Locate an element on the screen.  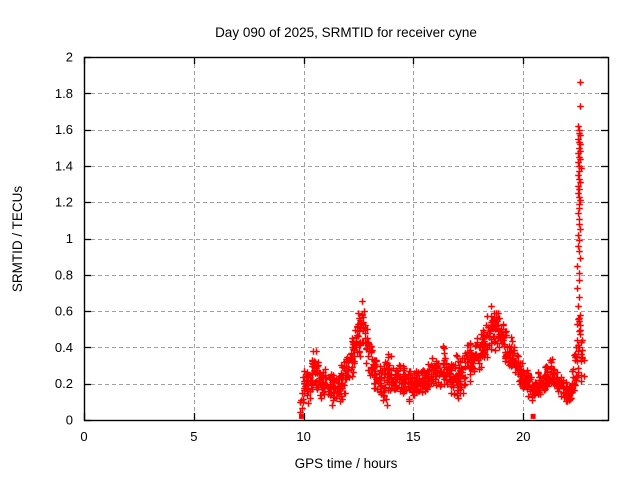
y-axis-label: SRMTID / TECUs is located at coordinates (17, 239).